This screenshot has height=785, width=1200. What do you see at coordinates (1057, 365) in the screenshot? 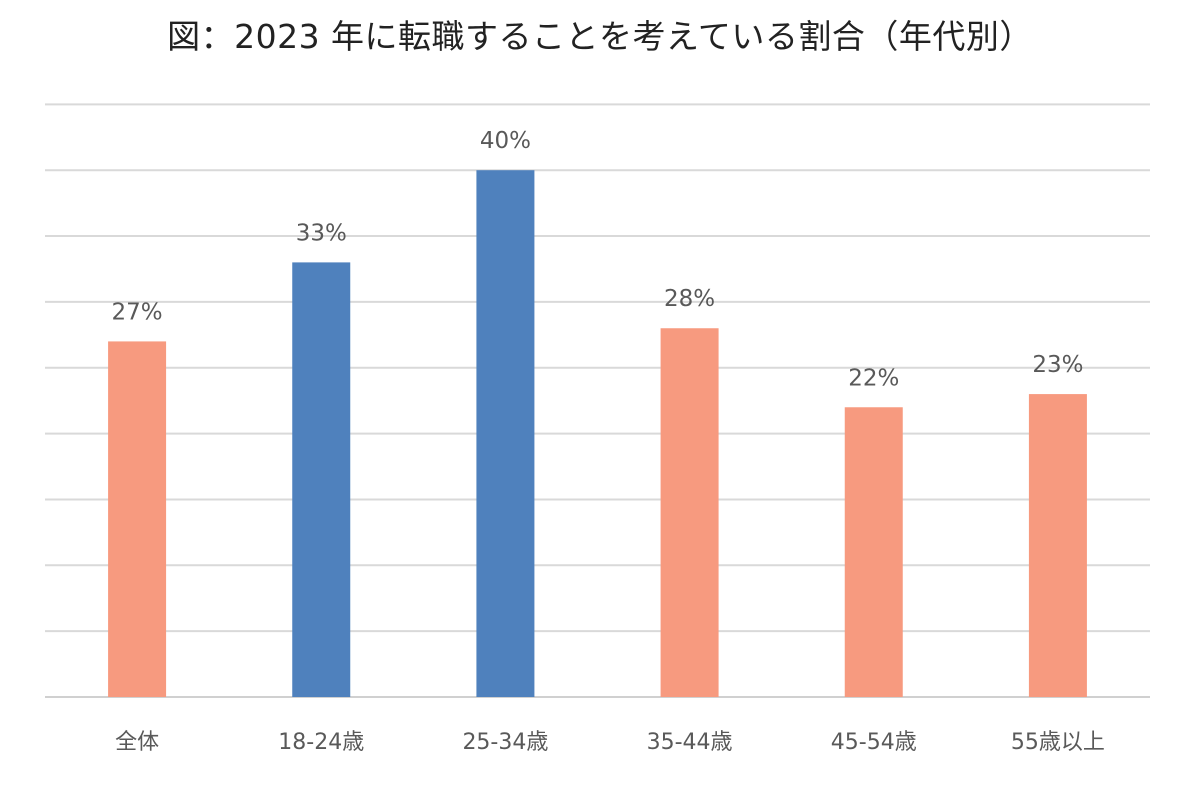
I see `data-label: 23%` at bounding box center [1057, 365].